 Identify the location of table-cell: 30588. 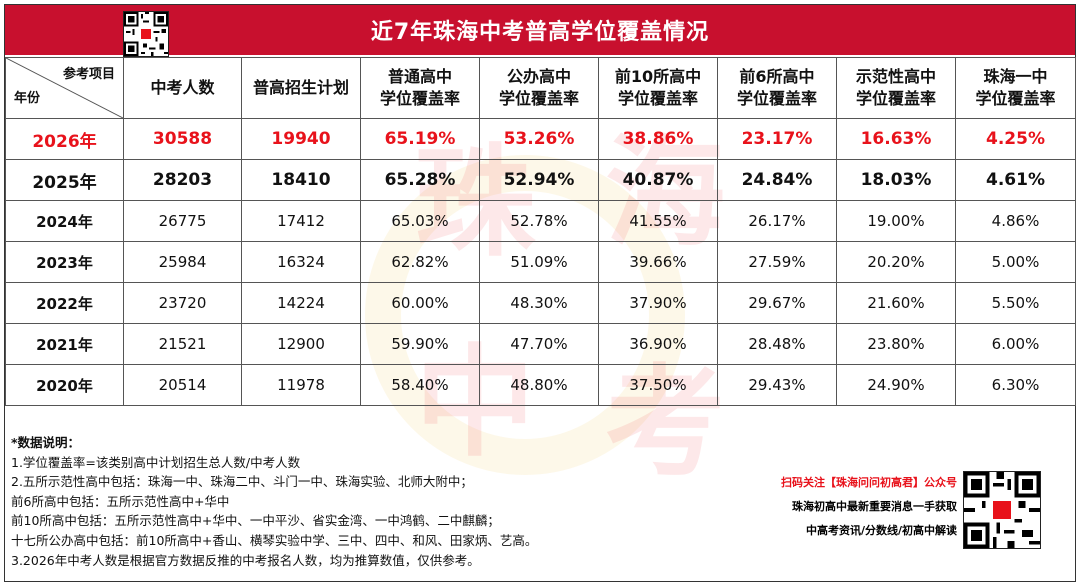
(182, 139).